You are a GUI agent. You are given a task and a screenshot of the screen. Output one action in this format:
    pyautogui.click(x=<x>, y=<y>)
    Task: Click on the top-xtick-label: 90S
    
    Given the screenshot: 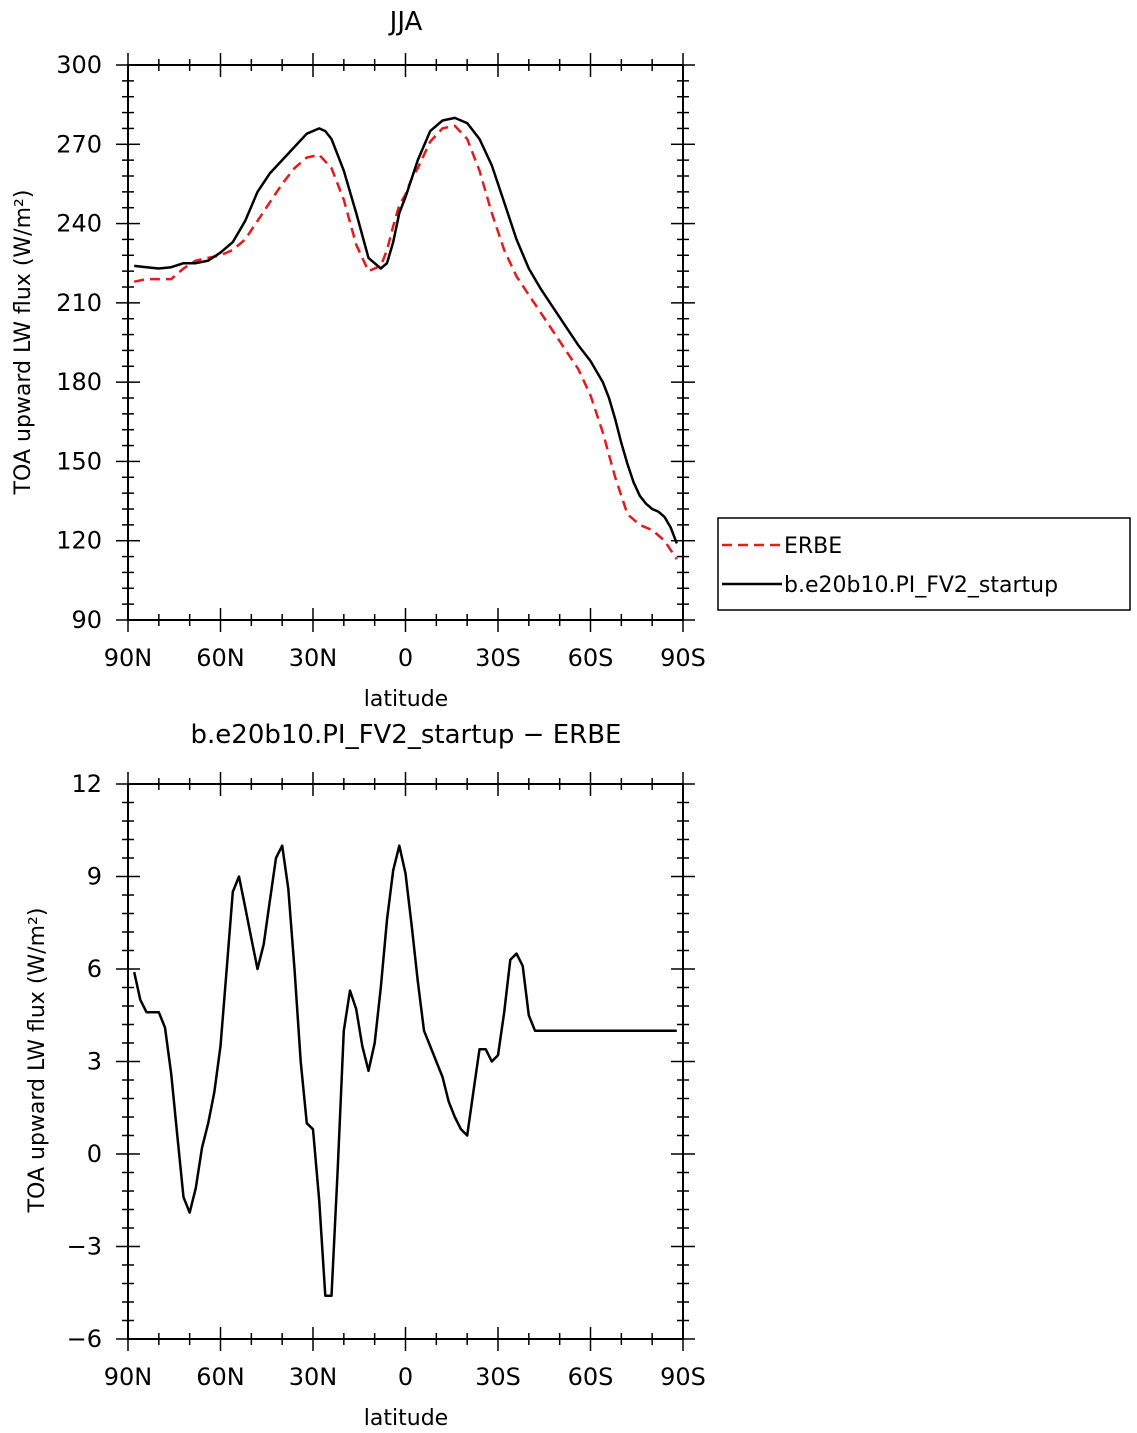 What is the action you would take?
    pyautogui.click(x=683, y=658)
    